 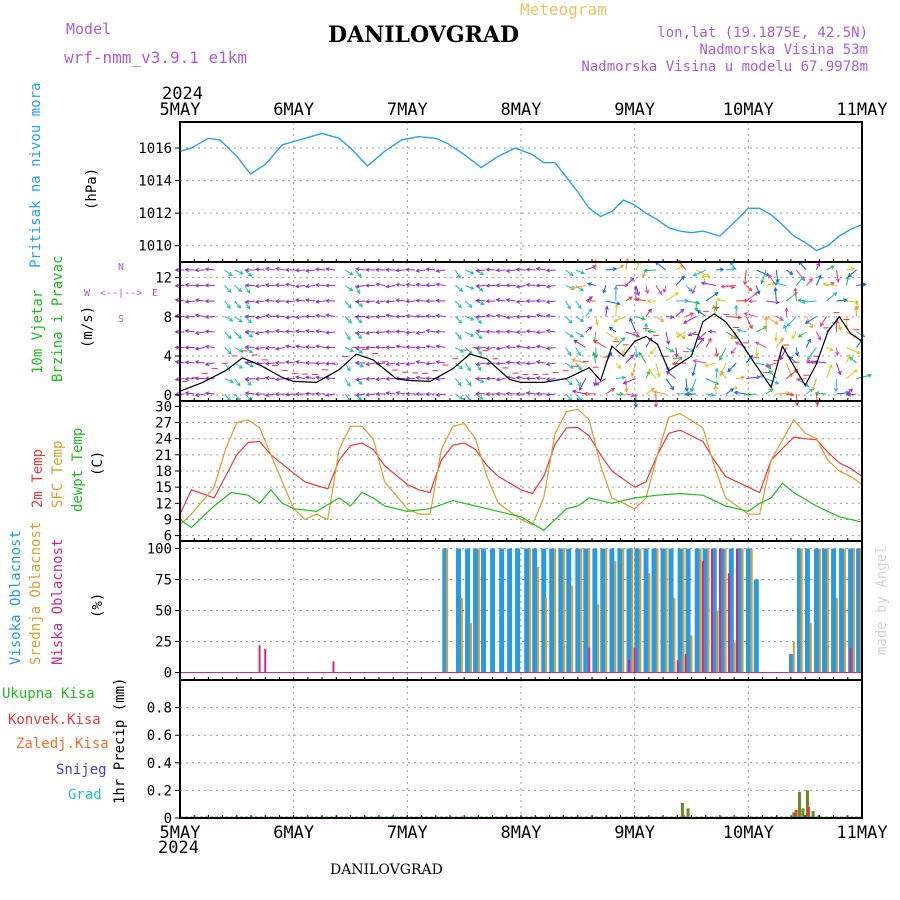 I want to click on pressure-ytick-label: 1010, so click(x=155, y=247).